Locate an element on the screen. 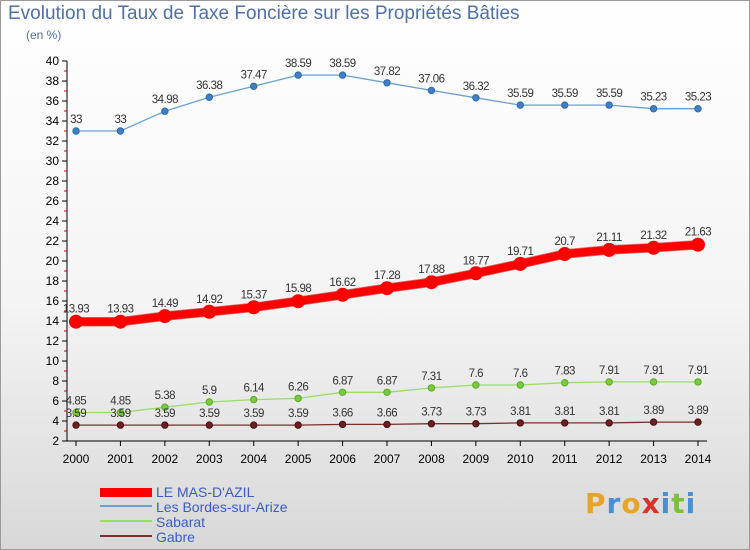 The width and height of the screenshot is (750, 550). data-label: 7.31 is located at coordinates (431, 377).